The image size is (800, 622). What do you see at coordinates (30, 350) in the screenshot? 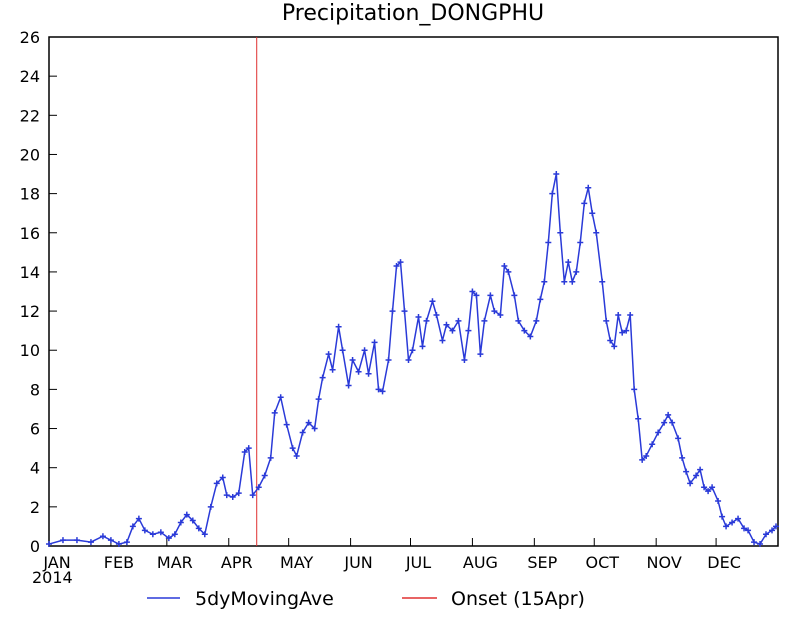
I see `y-tick-label: 10` at bounding box center [30, 350].